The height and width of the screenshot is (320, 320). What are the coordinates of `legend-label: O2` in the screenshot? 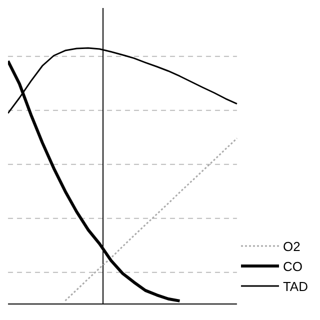 It's located at (291, 246).